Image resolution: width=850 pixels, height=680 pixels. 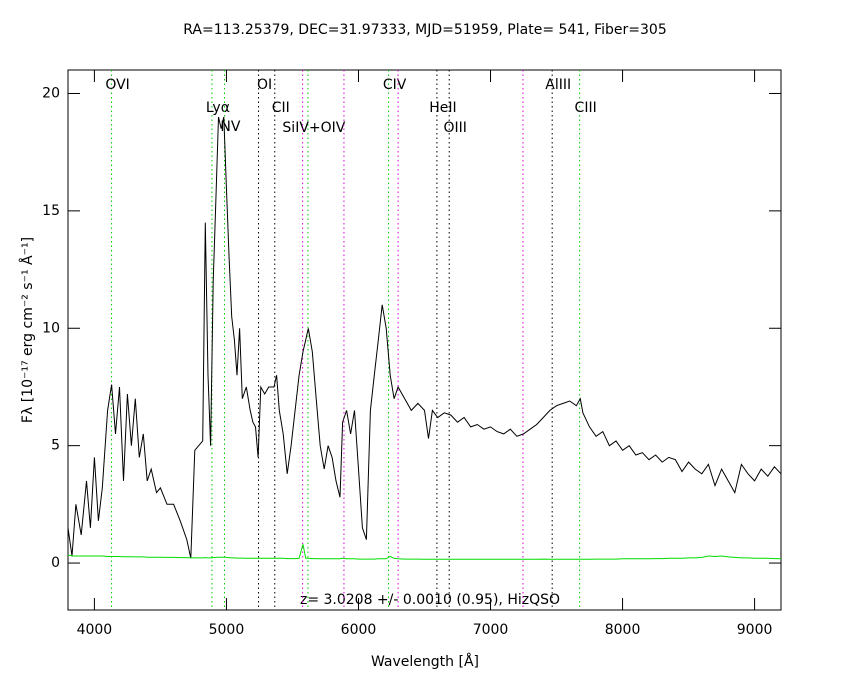 What do you see at coordinates (491, 630) in the screenshot?
I see `x-tick-label: 7000` at bounding box center [491, 630].